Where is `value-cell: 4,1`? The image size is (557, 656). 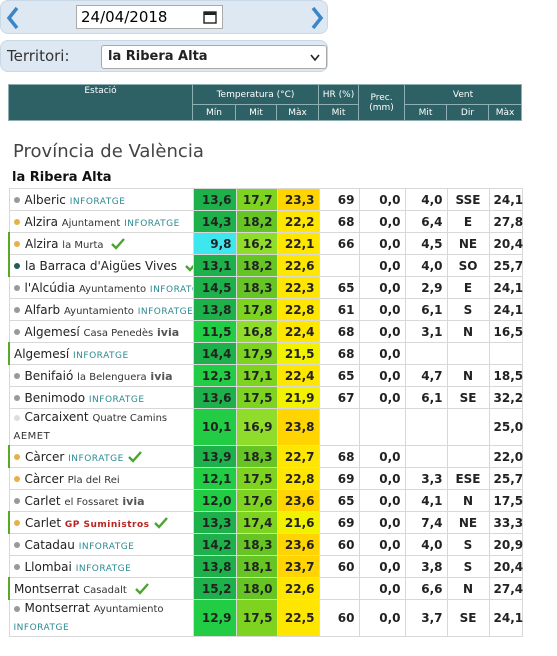 value-cell: 4,1 is located at coordinates (426, 500).